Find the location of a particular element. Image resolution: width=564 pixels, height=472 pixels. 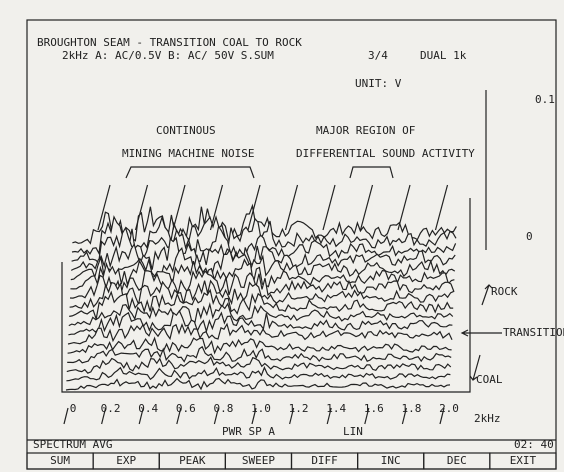

readout: LIN is located at coordinates (353, 431).